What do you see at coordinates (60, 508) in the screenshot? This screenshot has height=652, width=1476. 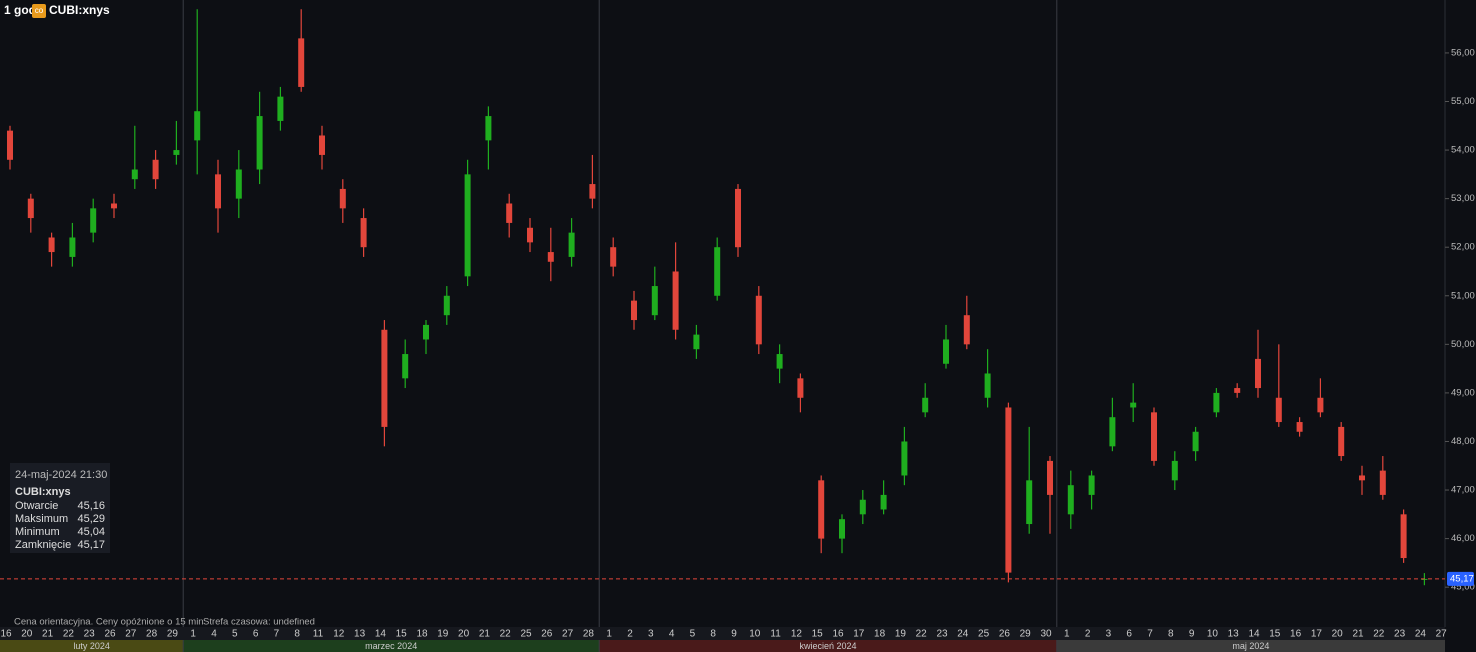 I see `tooltip-box` at bounding box center [60, 508].